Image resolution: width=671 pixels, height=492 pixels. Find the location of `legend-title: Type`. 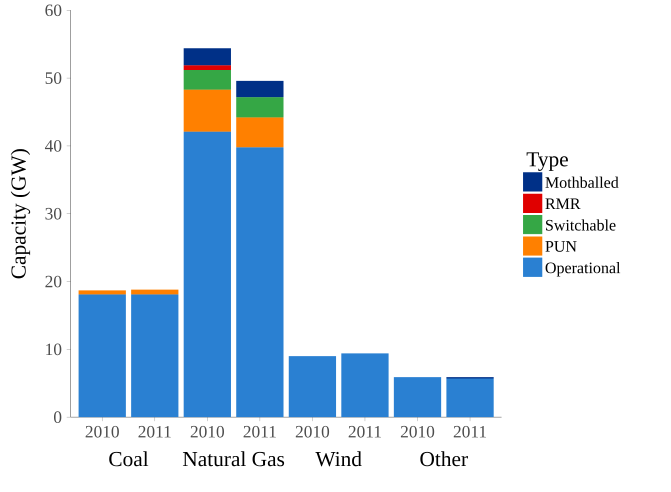

legend-title: Type is located at coordinates (547, 161).